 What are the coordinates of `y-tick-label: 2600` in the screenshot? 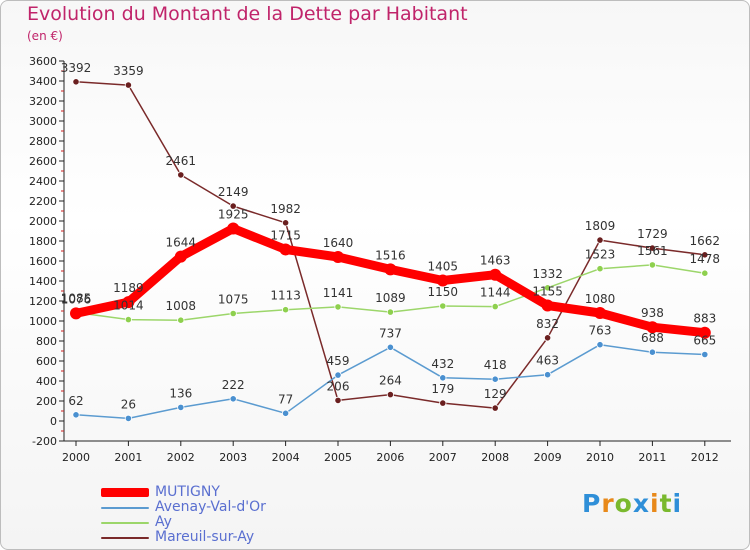 It's located at (43, 161).